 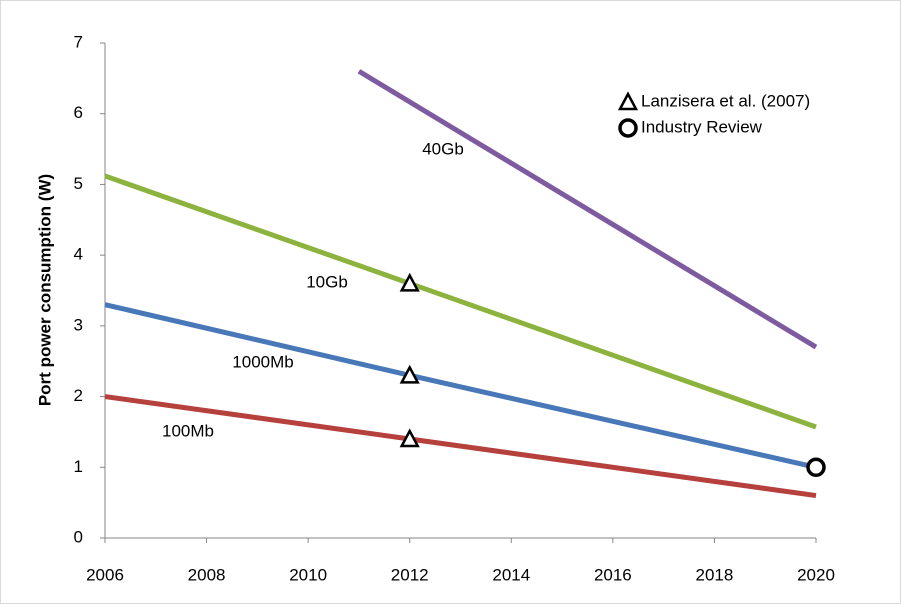 I want to click on x-tick-label: 2010, so click(x=308, y=574).